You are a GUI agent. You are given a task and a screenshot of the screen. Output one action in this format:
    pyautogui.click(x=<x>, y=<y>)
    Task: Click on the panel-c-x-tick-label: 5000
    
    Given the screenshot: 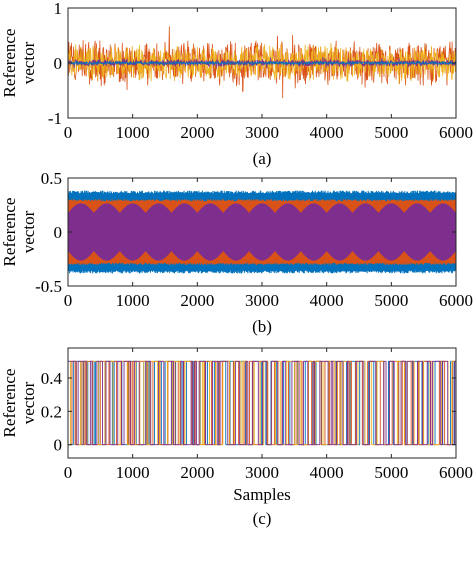 What is the action you would take?
    pyautogui.click(x=391, y=472)
    